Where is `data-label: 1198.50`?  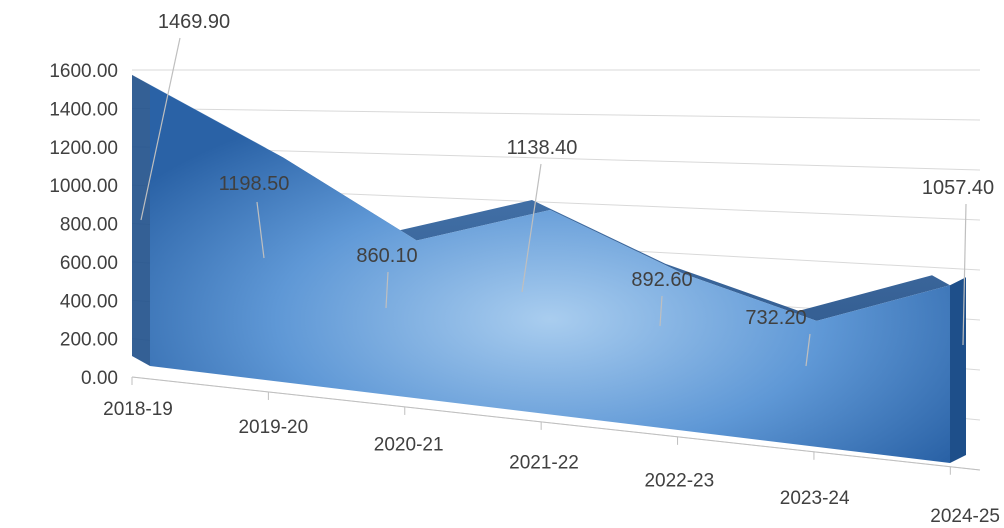 data-label: 1198.50 is located at coordinates (254, 184).